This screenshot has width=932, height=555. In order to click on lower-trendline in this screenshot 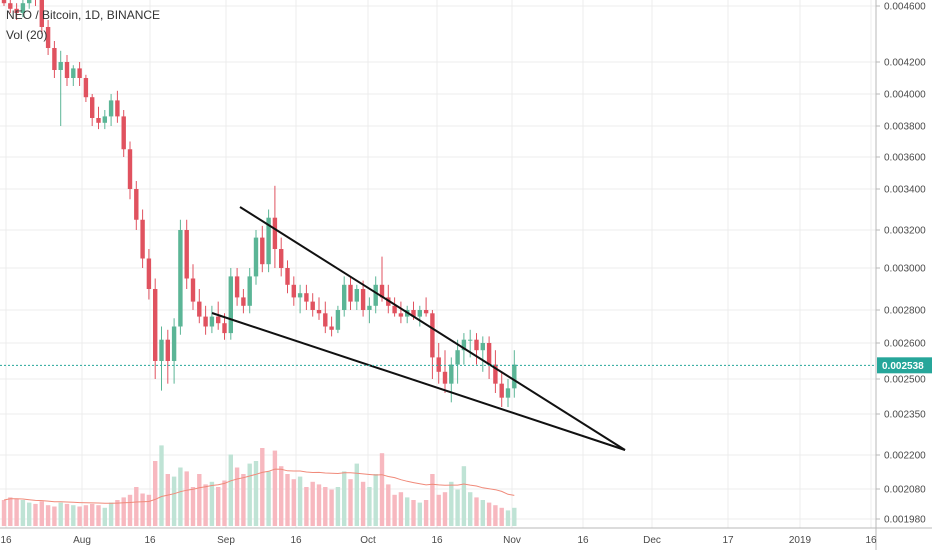, I will do `click(418, 381)`.